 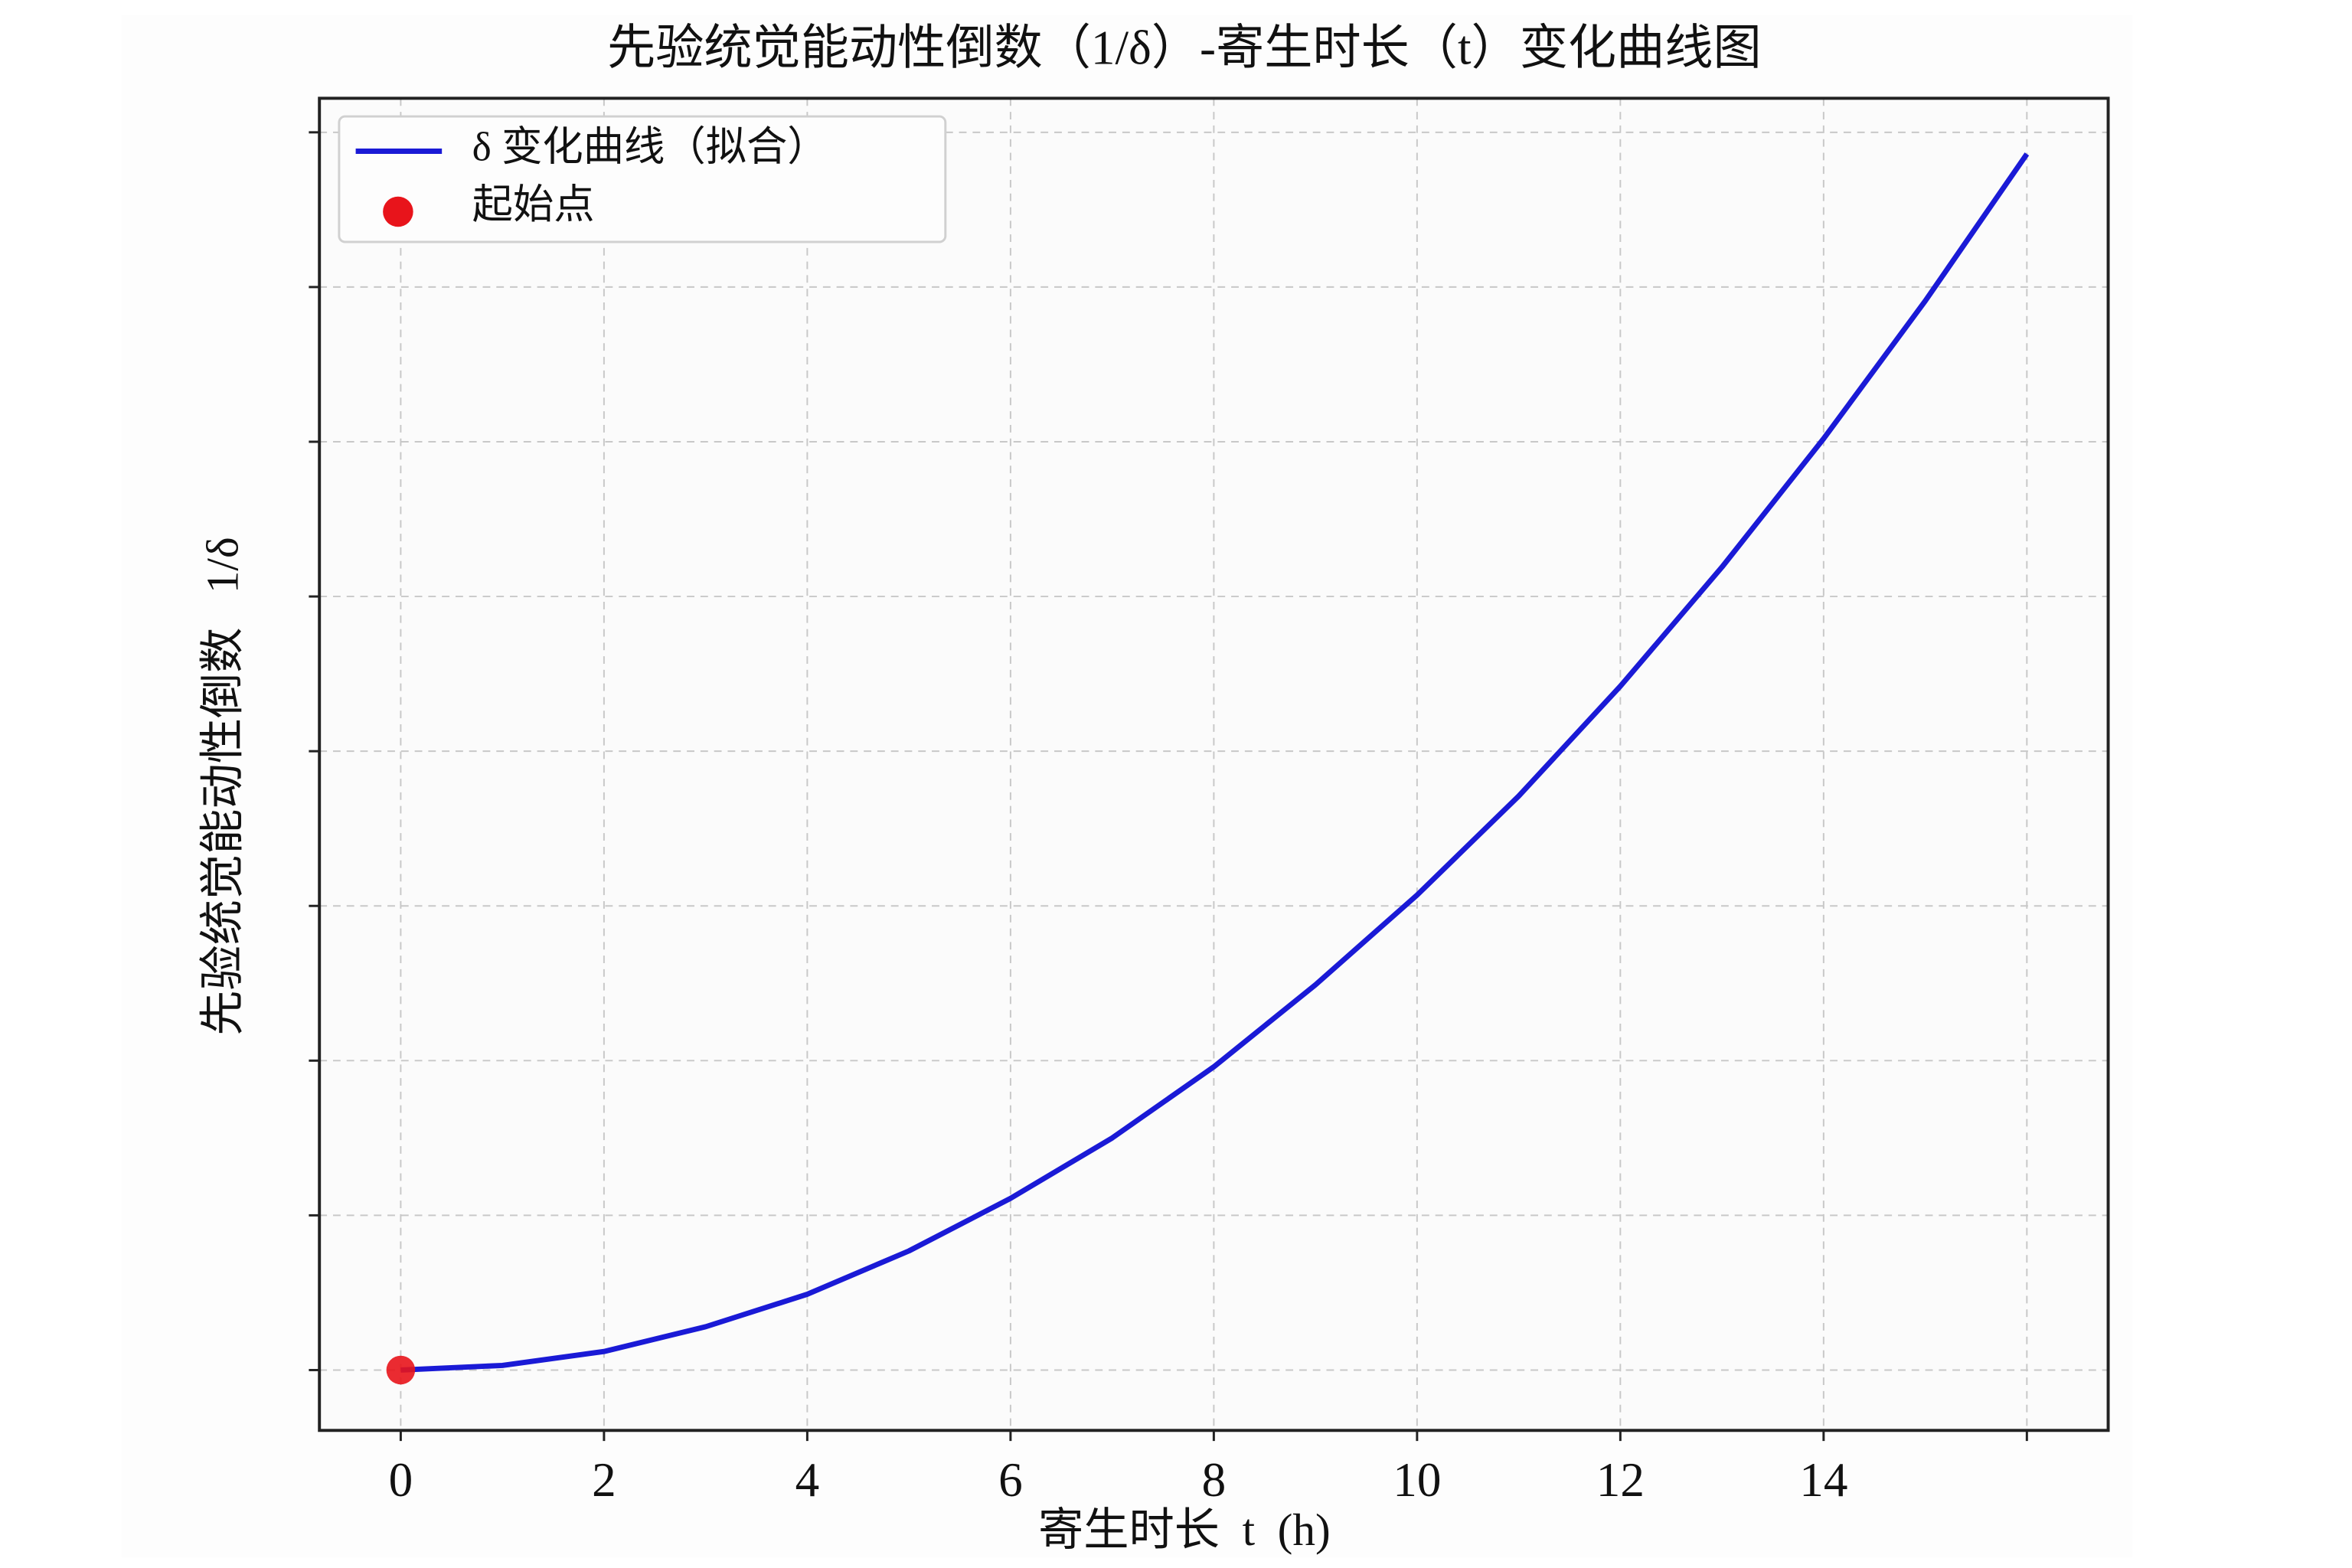 I want to click on x-tick-label: 0, so click(x=401, y=1480).